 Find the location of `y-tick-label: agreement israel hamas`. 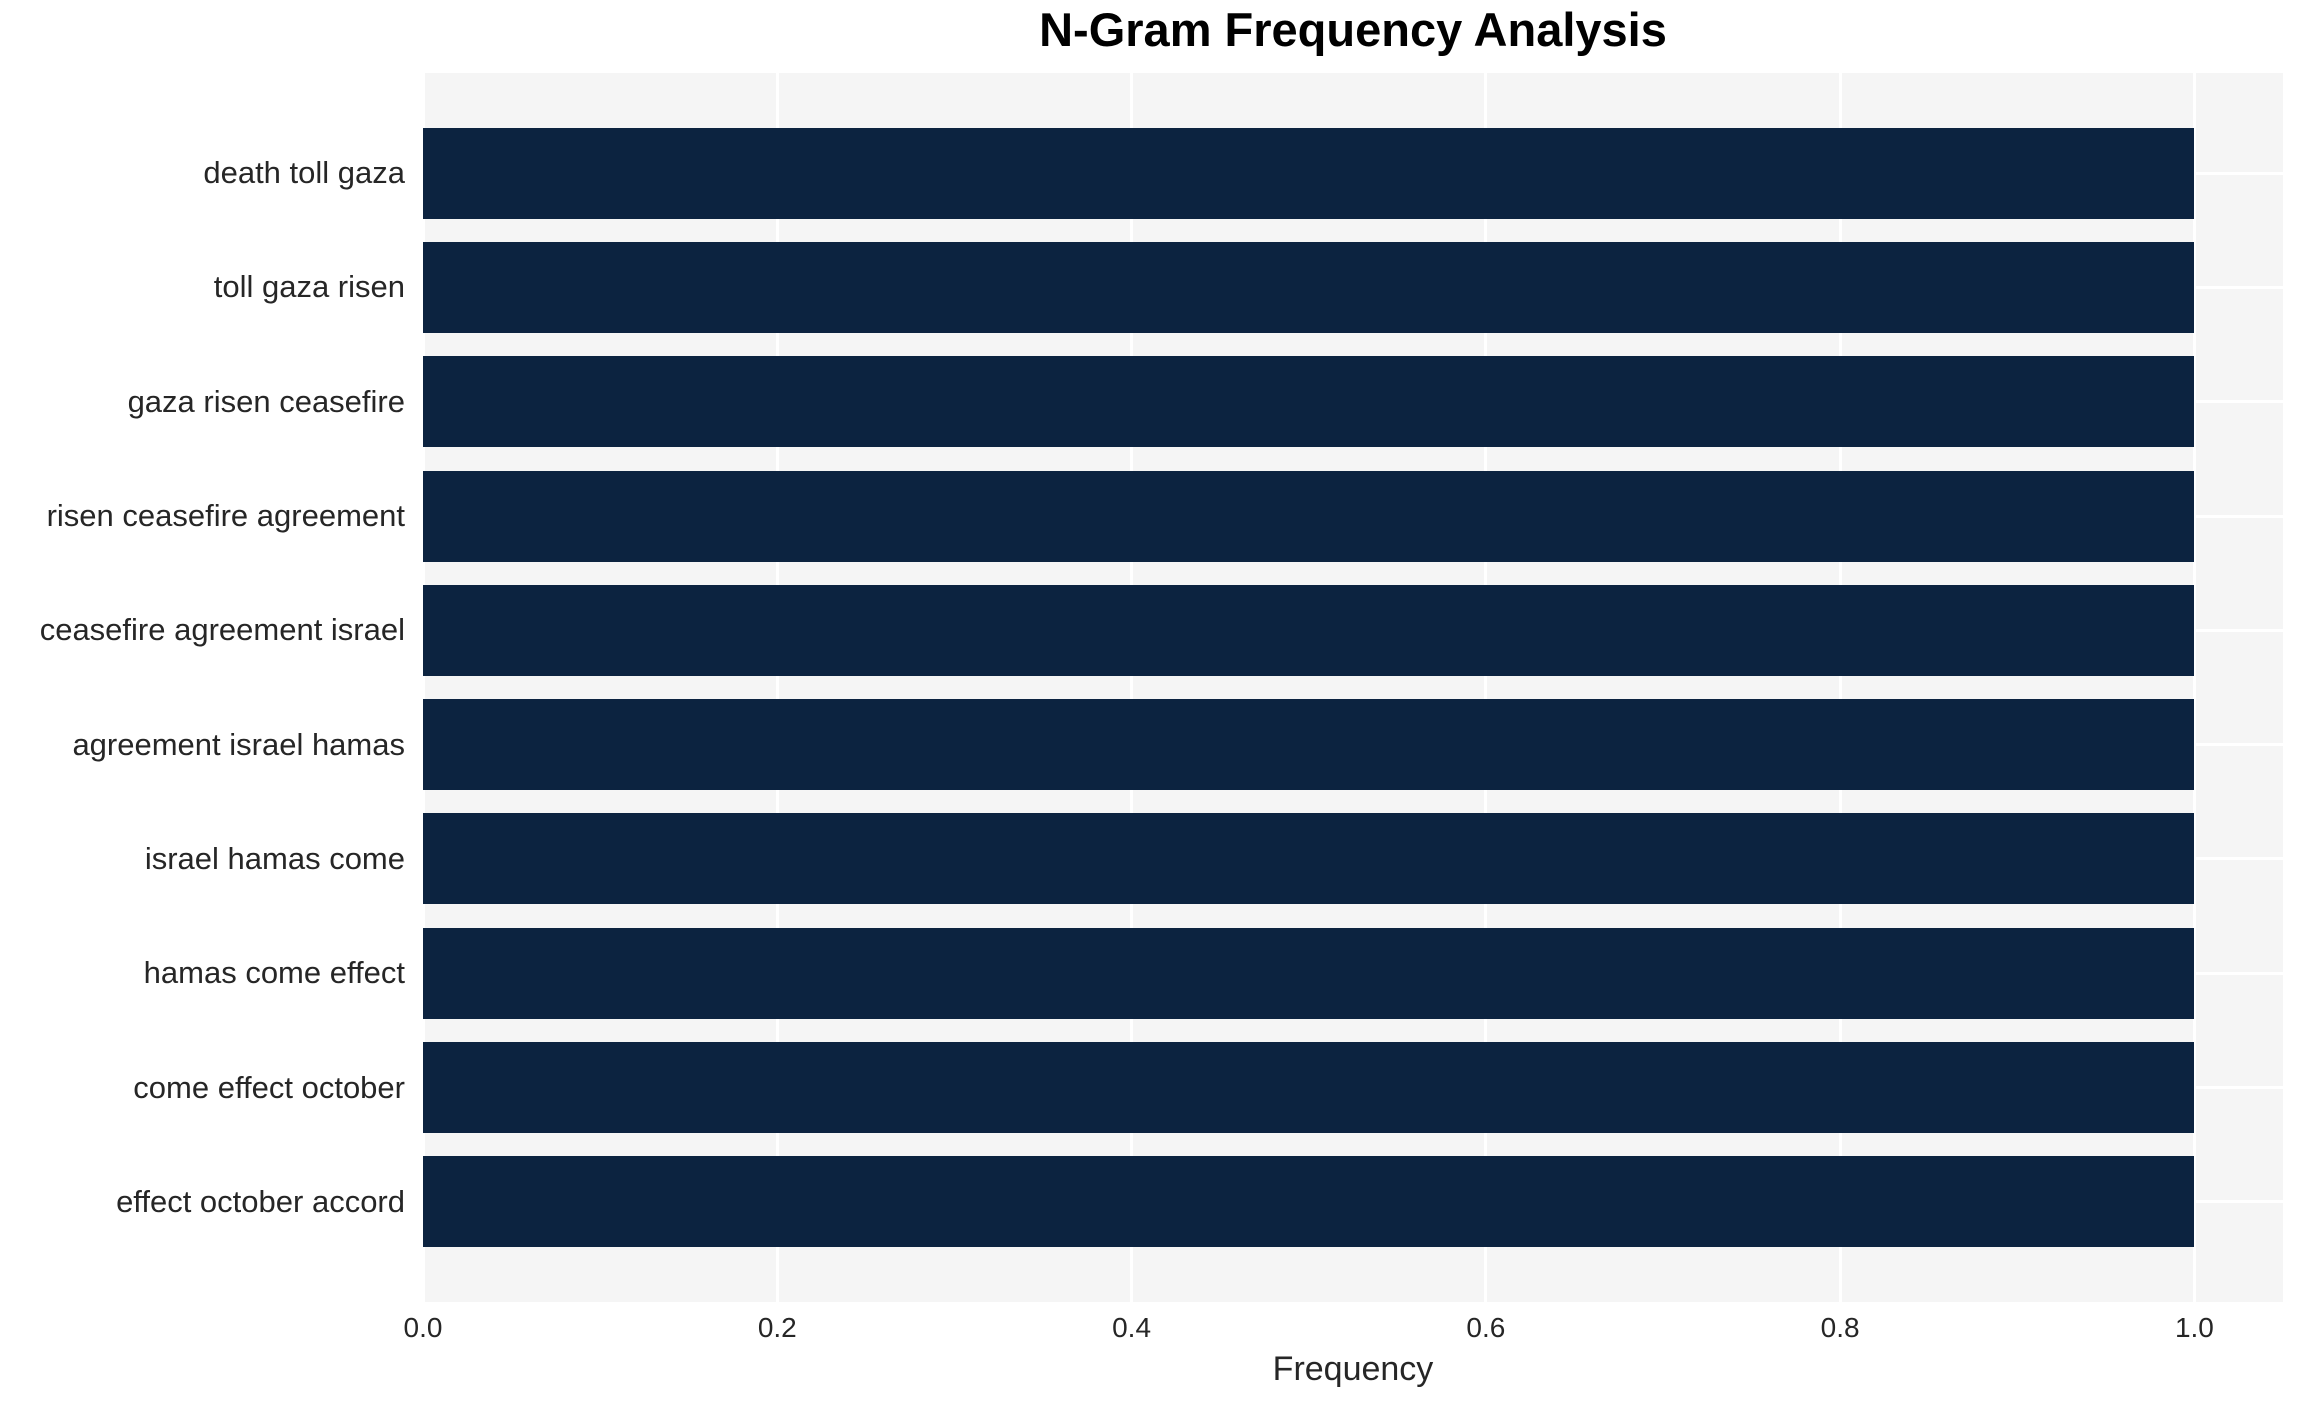

y-tick-label: agreement israel hamas is located at coordinates (238, 744).